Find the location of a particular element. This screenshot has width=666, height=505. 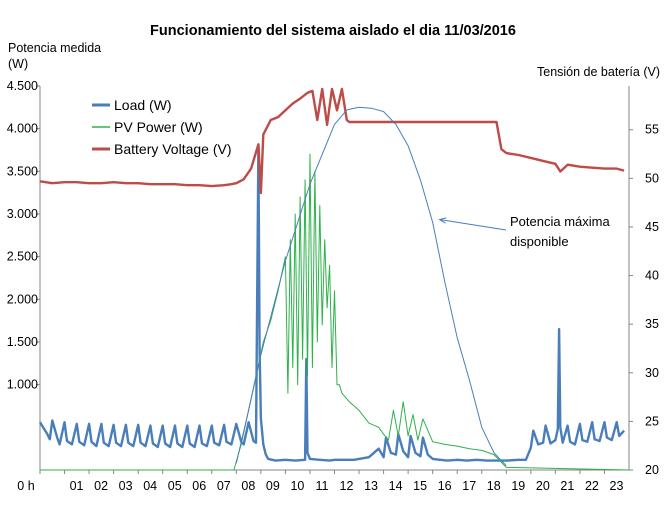

y-axis-label-line-2: (W) is located at coordinates (18, 64).